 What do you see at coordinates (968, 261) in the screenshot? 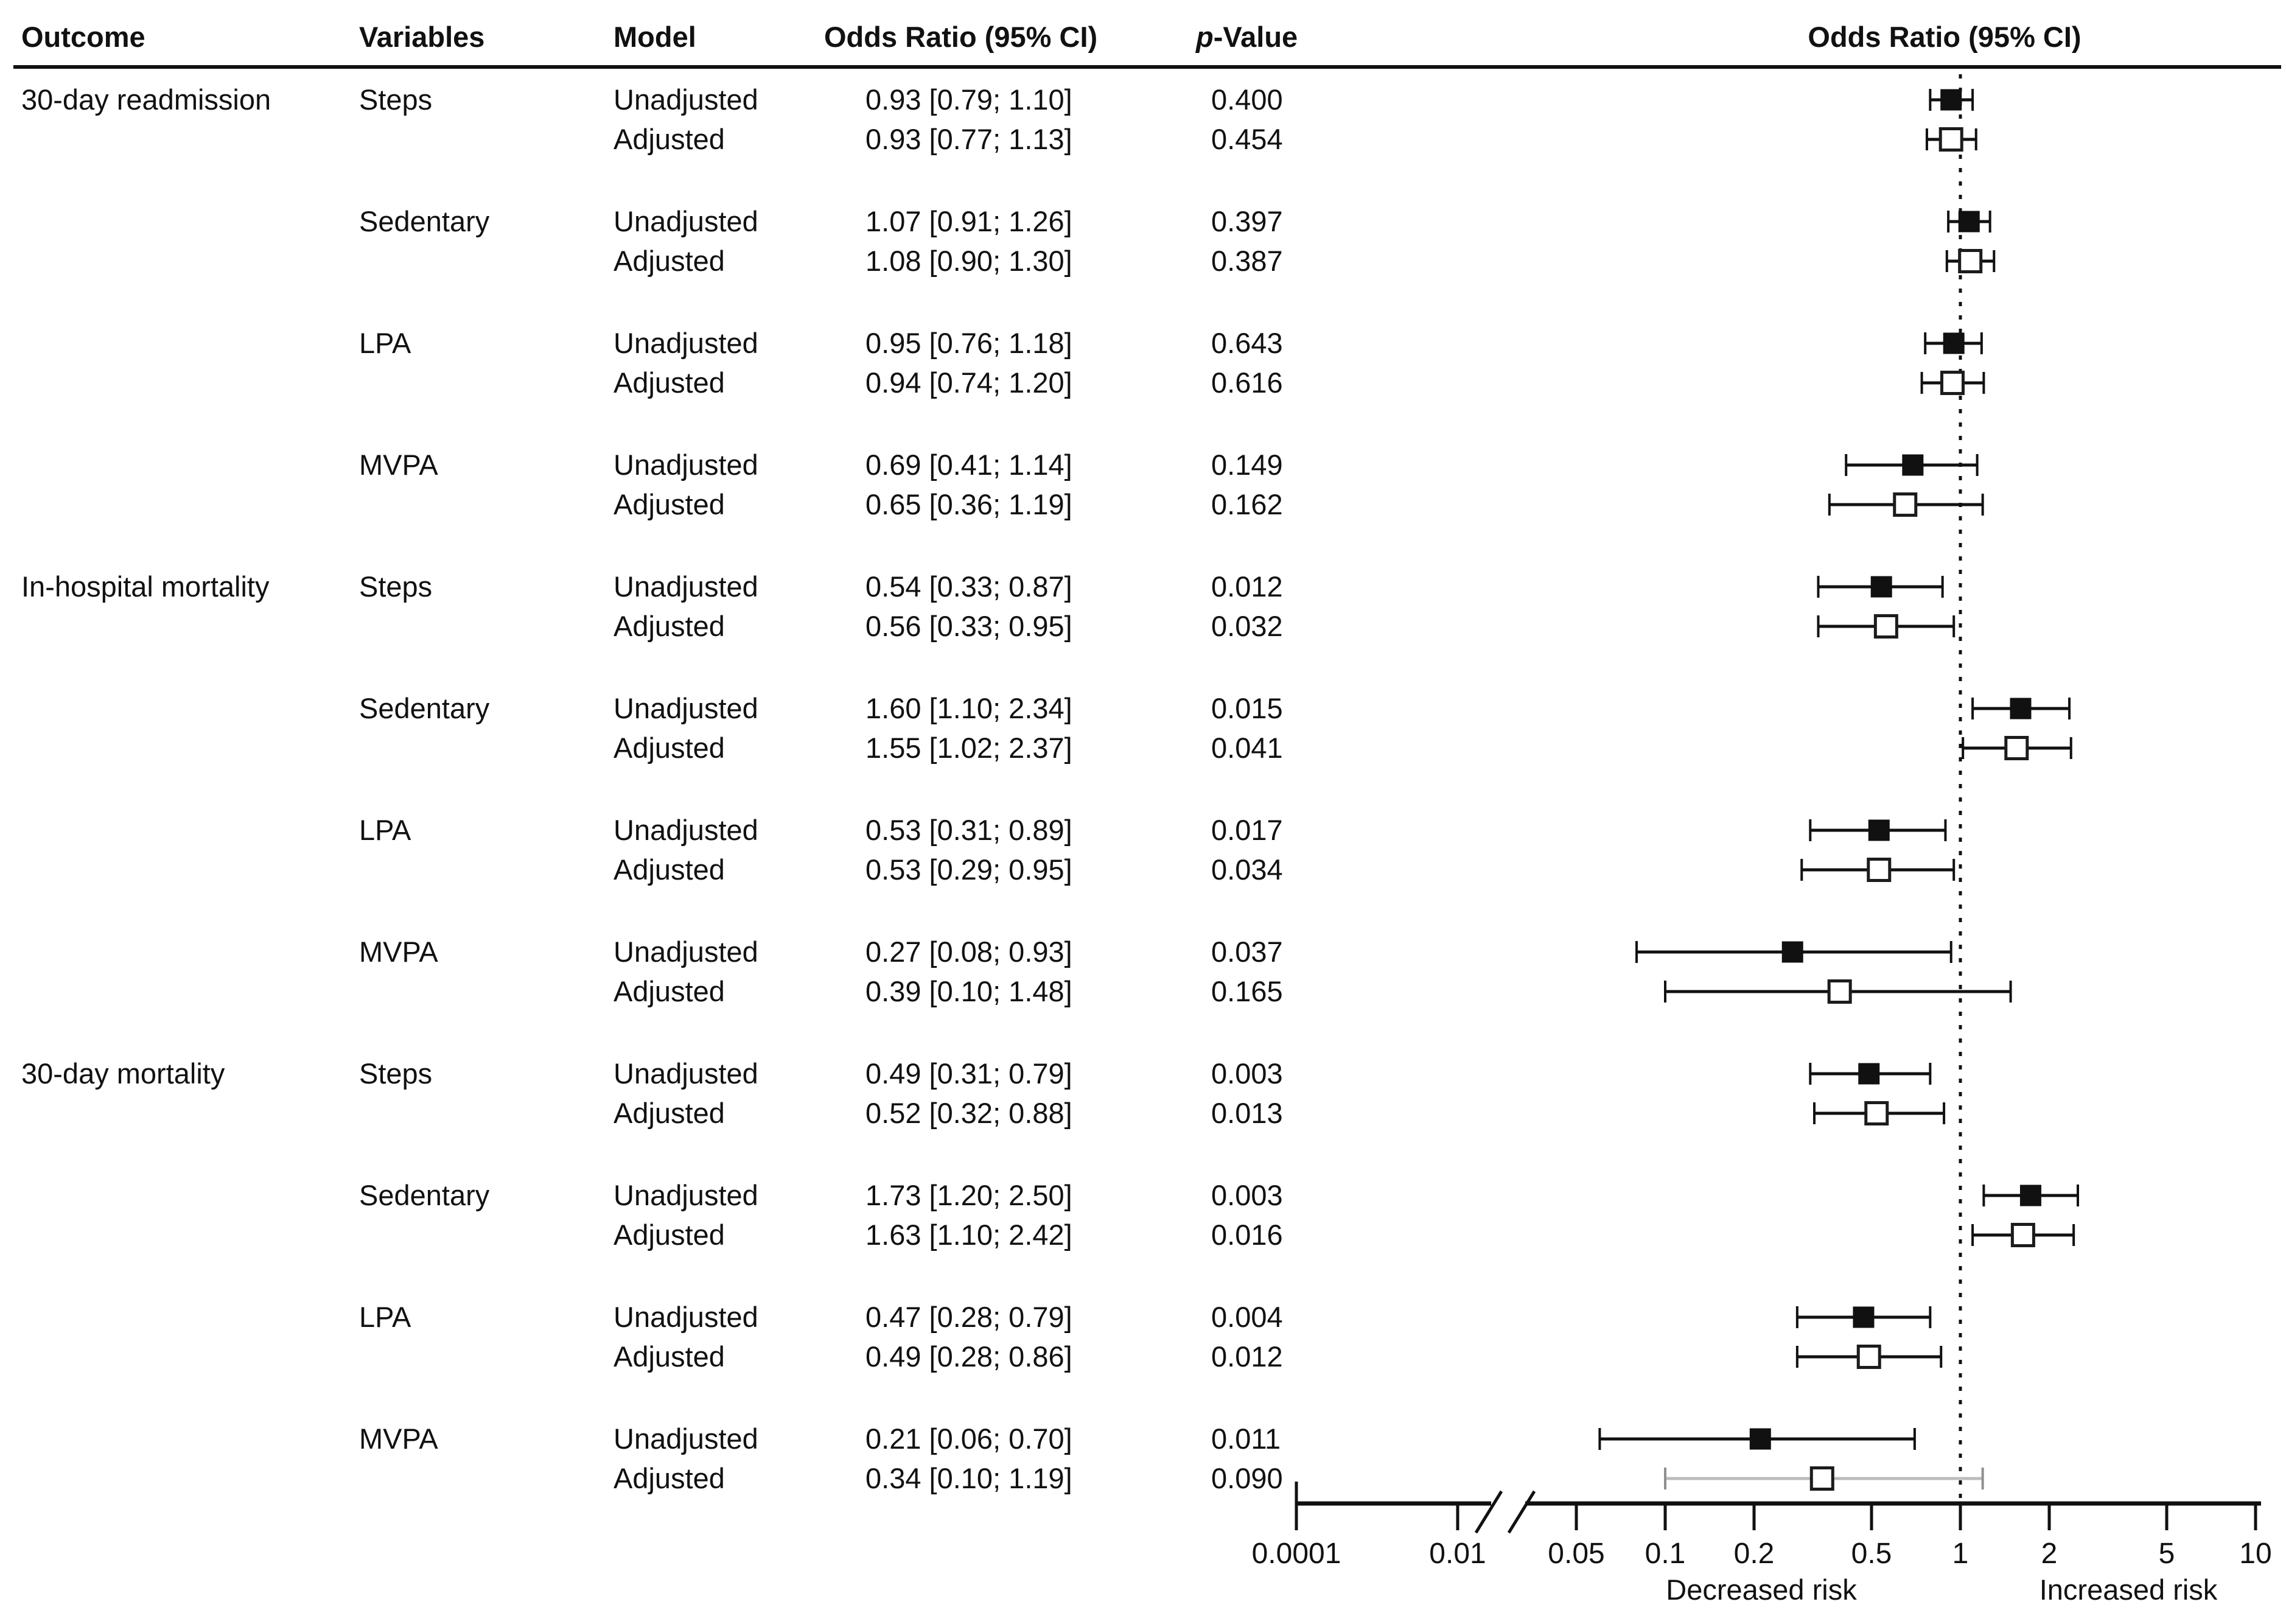
I see `row-or-text: 1.08 [0.90; 1.30]` at bounding box center [968, 261].